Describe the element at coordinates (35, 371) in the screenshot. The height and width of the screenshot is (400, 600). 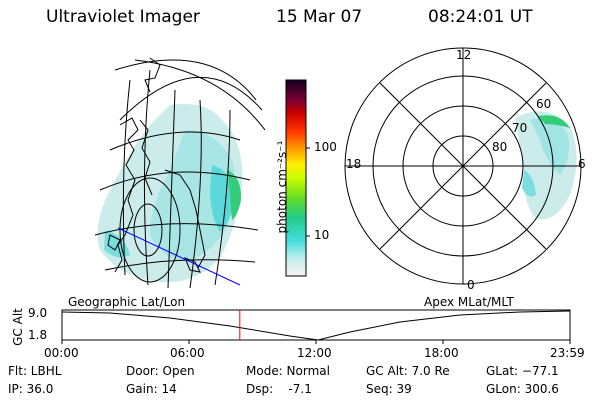
I see `flt-readout: Flt: LBHL` at that location.